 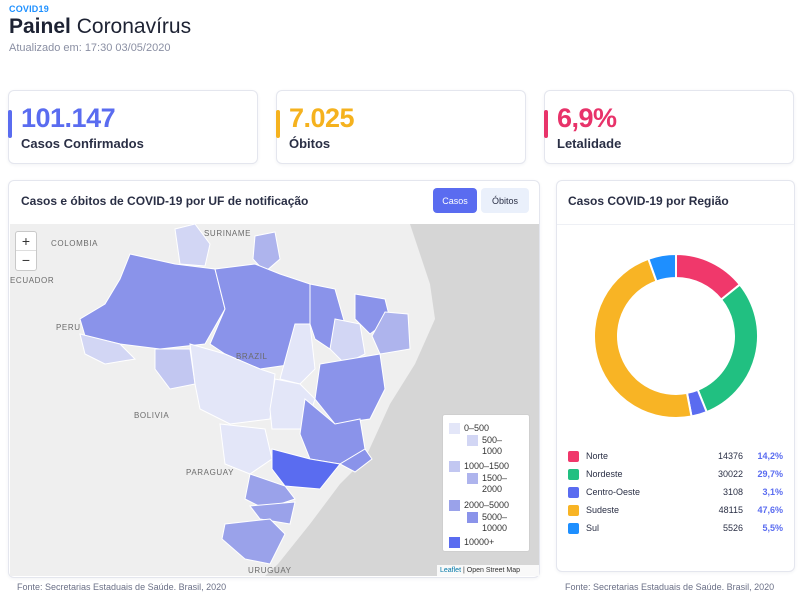 I want to click on donut-slice-sudeste, so click(x=643, y=338).